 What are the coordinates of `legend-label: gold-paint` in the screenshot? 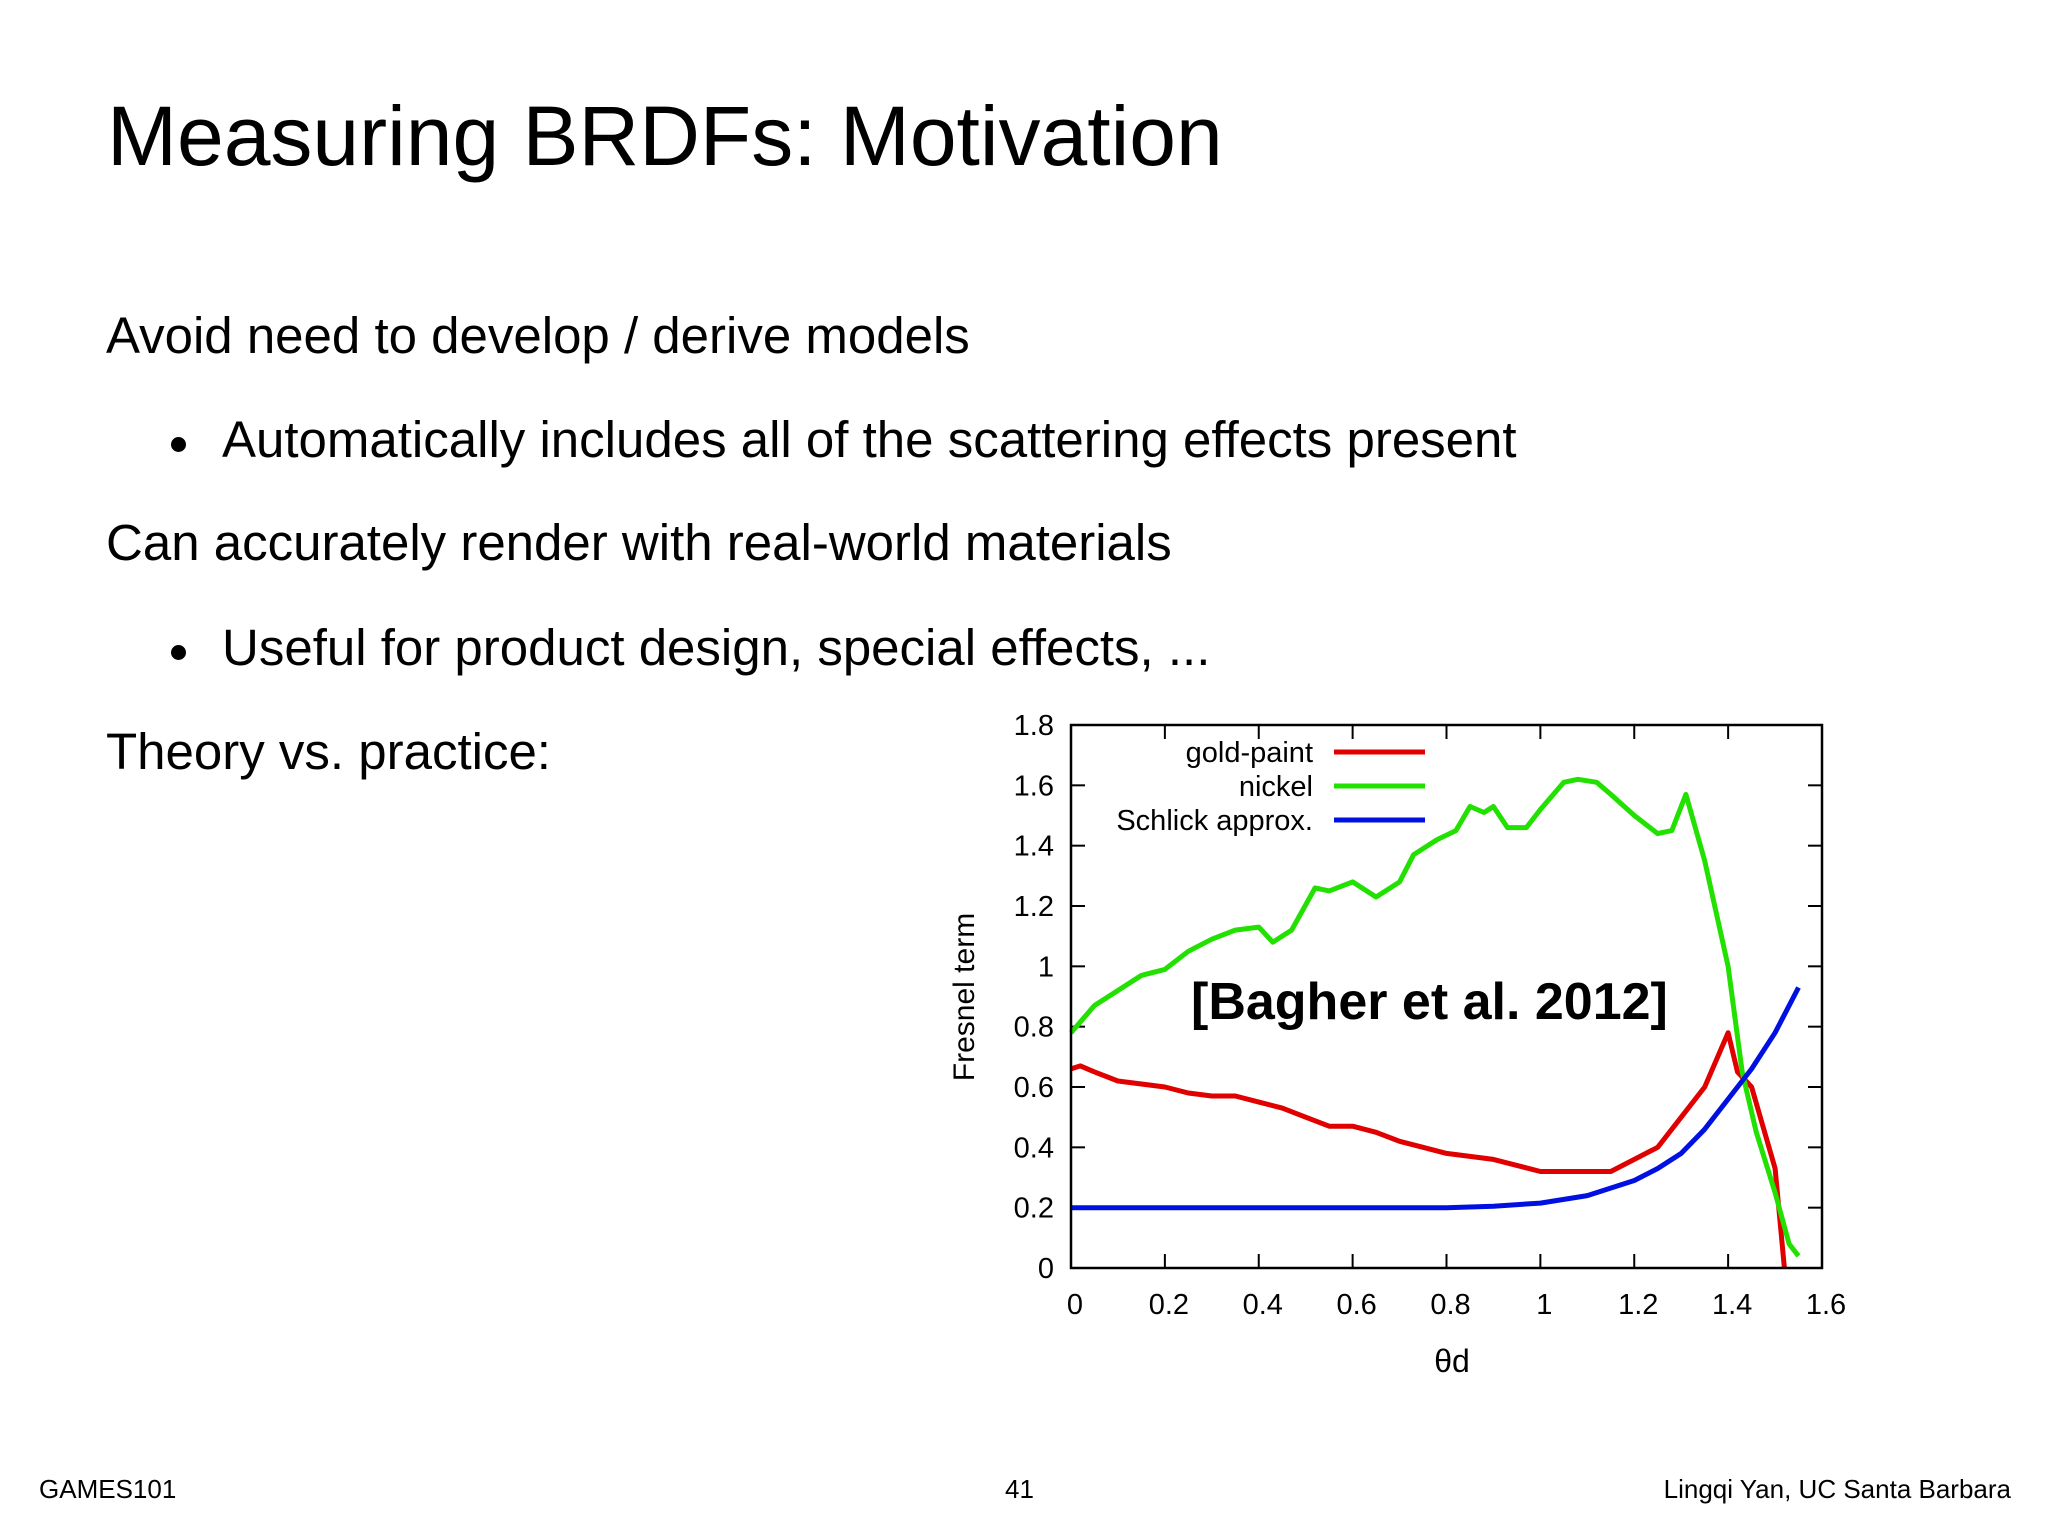 It's located at (1249, 753).